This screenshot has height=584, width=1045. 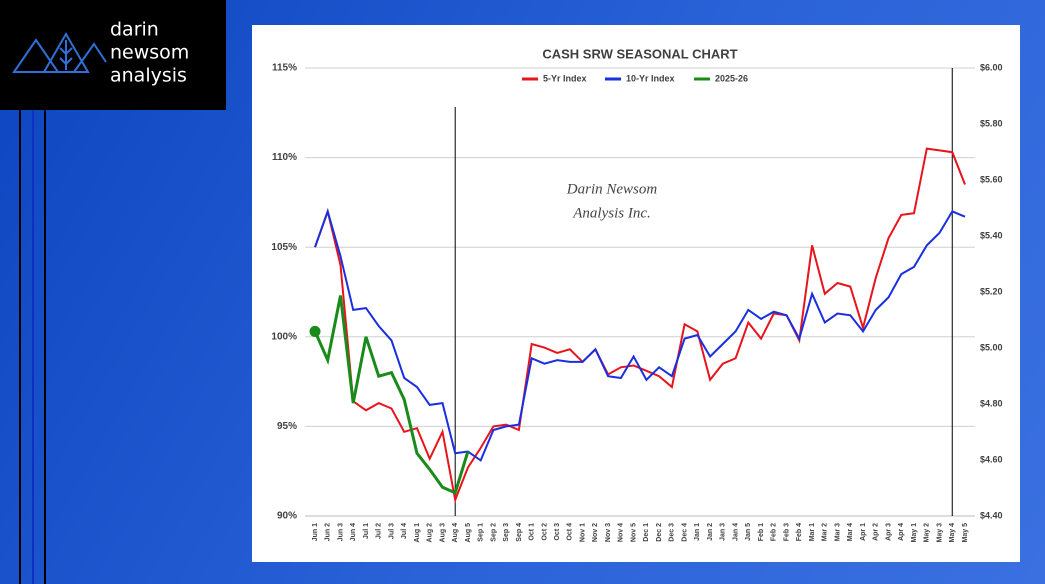 What do you see at coordinates (284, 247) in the screenshot?
I see `y-tick-label: 105%` at bounding box center [284, 247].